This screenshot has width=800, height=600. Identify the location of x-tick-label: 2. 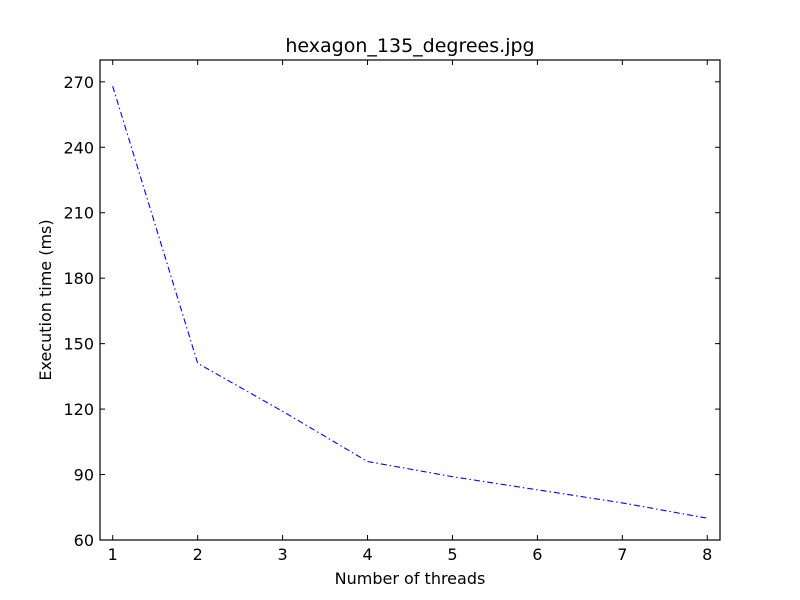
(198, 554).